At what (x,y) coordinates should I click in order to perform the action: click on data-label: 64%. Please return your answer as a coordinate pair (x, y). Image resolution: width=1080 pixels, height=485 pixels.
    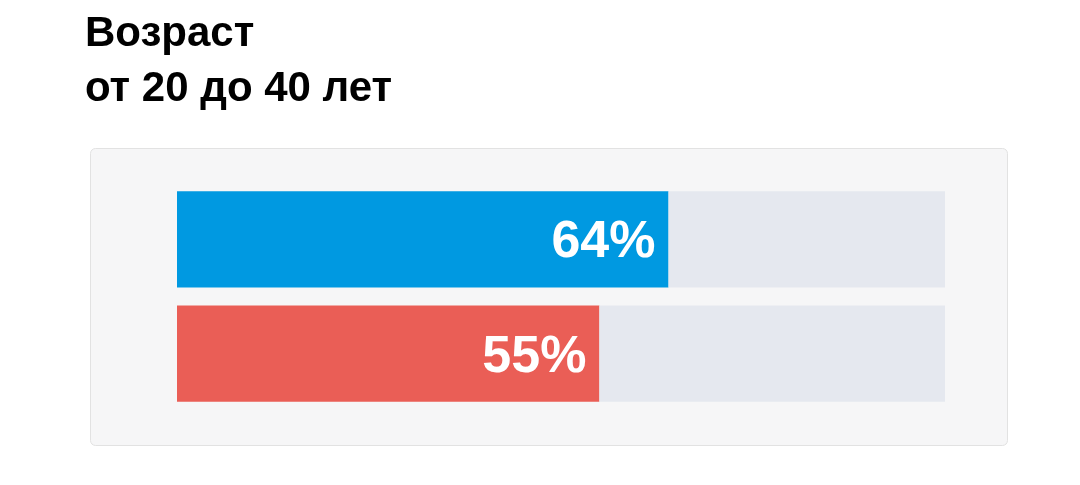
    Looking at the image, I should click on (603, 239).